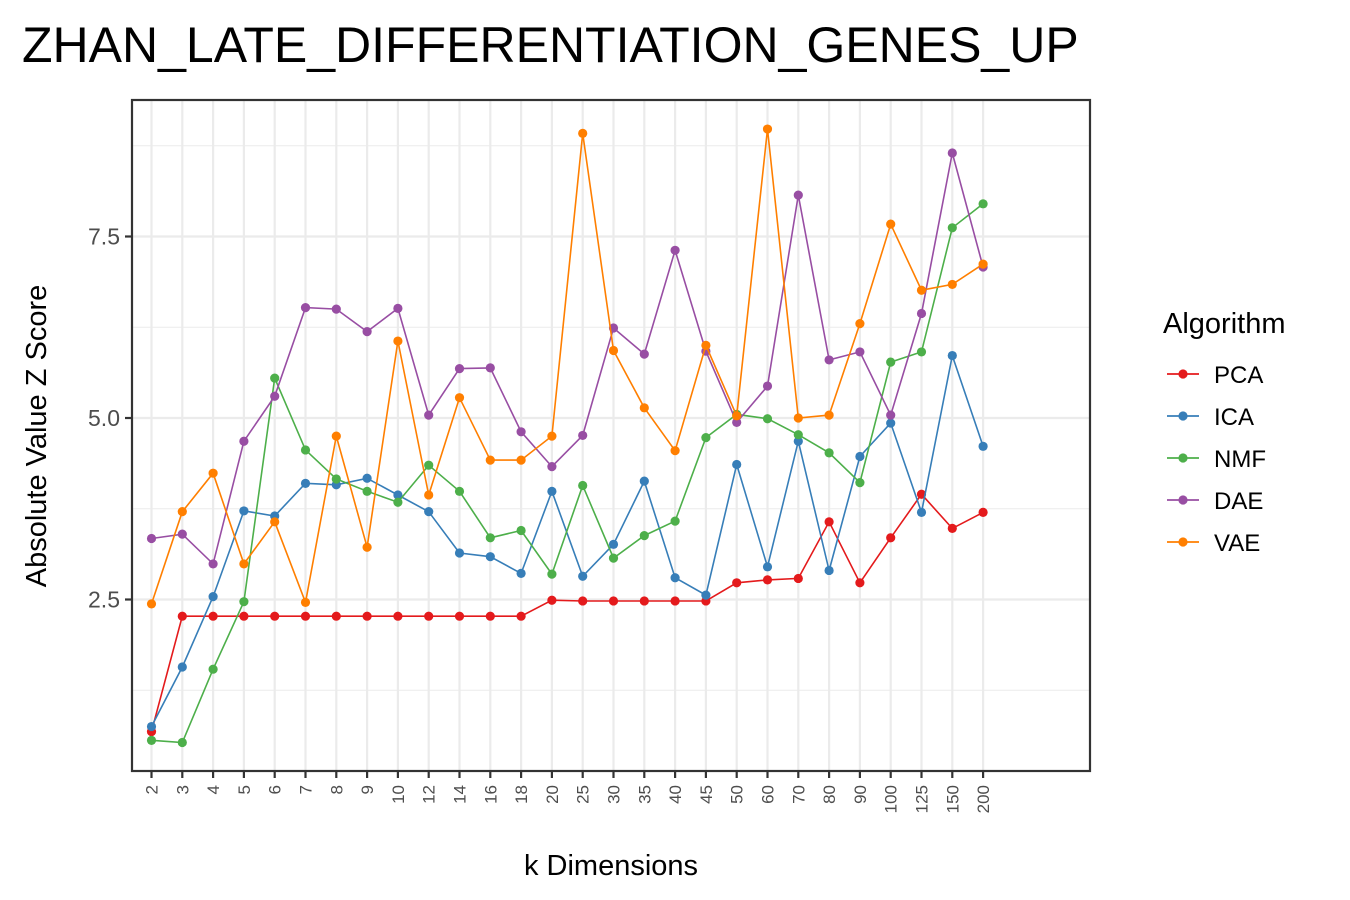  I want to click on legend-item-pca: PCA, so click(1215, 375).